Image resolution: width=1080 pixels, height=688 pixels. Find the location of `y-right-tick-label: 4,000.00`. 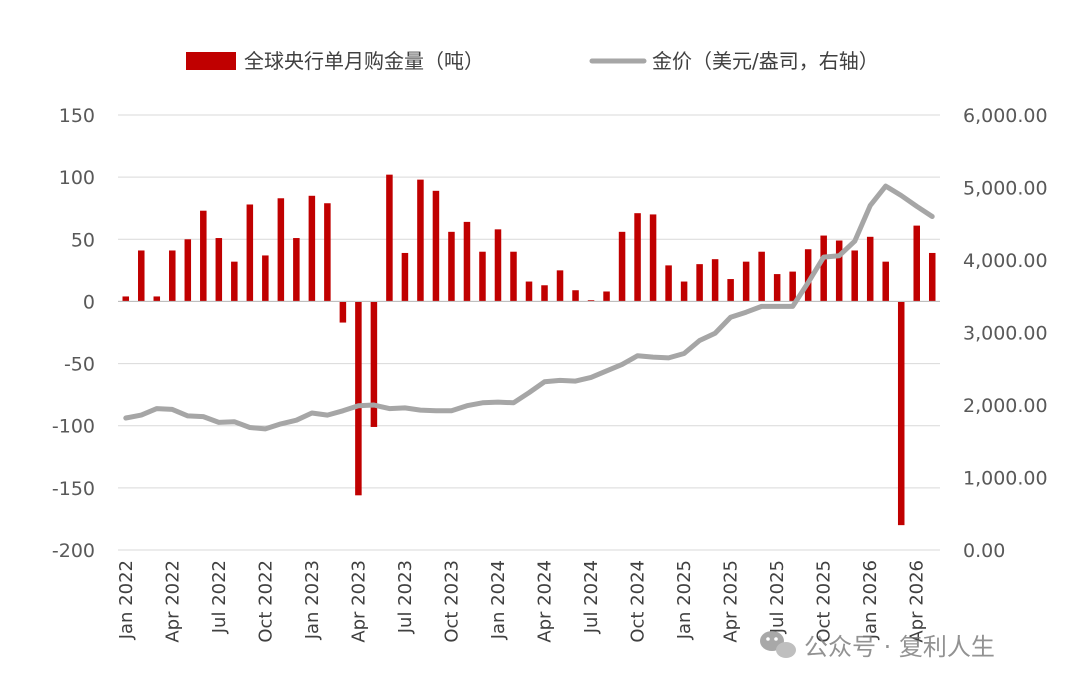

y-right-tick-label: 4,000.00 is located at coordinates (1005, 261).